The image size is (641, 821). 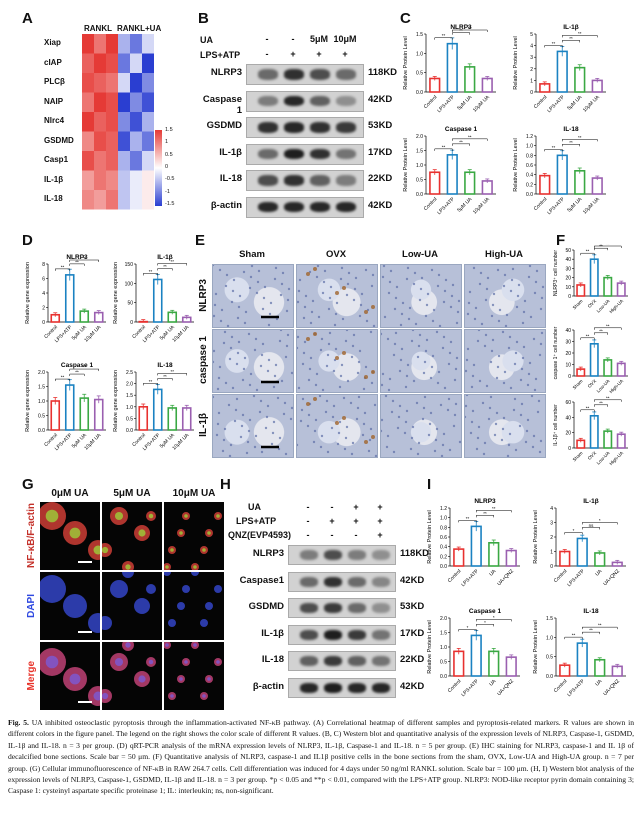 What do you see at coordinates (129, 373) in the screenshot?
I see `chart-ytick: 2.5` at bounding box center [129, 373].